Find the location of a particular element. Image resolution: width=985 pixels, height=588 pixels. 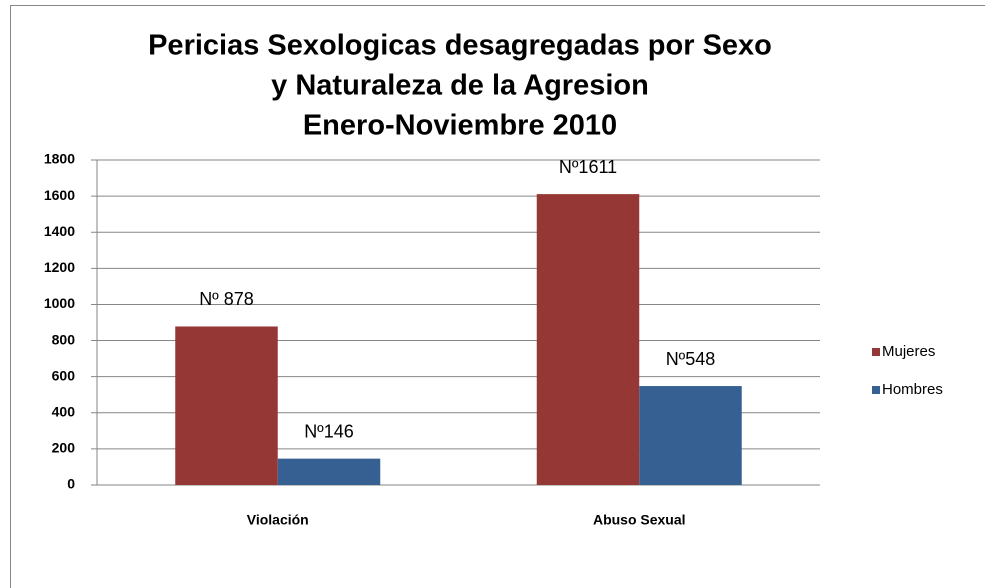

chart-title: Enero-Noviembre 2010 is located at coordinates (460, 126).